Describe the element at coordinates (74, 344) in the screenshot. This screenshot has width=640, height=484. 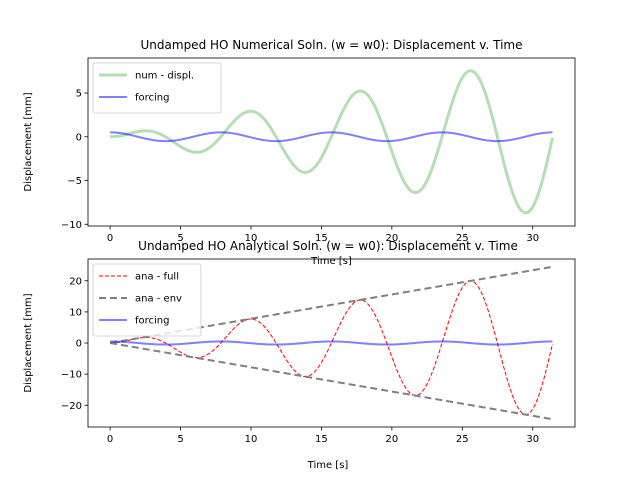
I see `analytical-y-ticks: −20 −10 0 10 20` at that location.